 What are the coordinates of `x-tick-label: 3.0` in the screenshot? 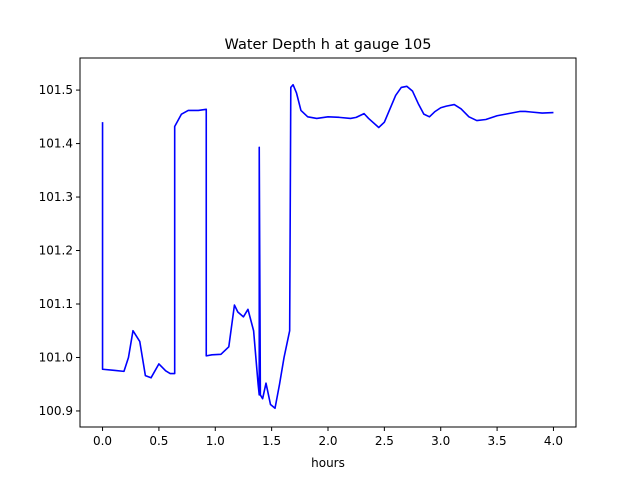 It's located at (440, 441).